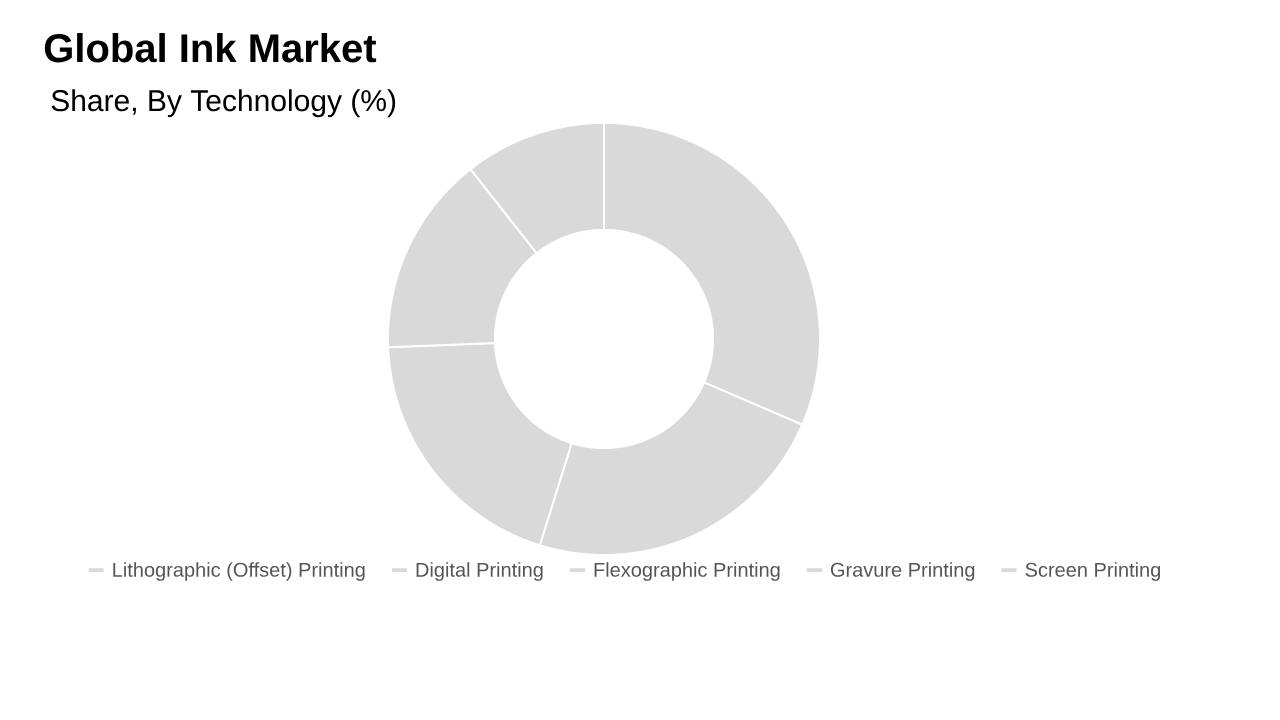  Describe the element at coordinates (210, 48) in the screenshot. I see `chart-title: Global Ink Market` at that location.